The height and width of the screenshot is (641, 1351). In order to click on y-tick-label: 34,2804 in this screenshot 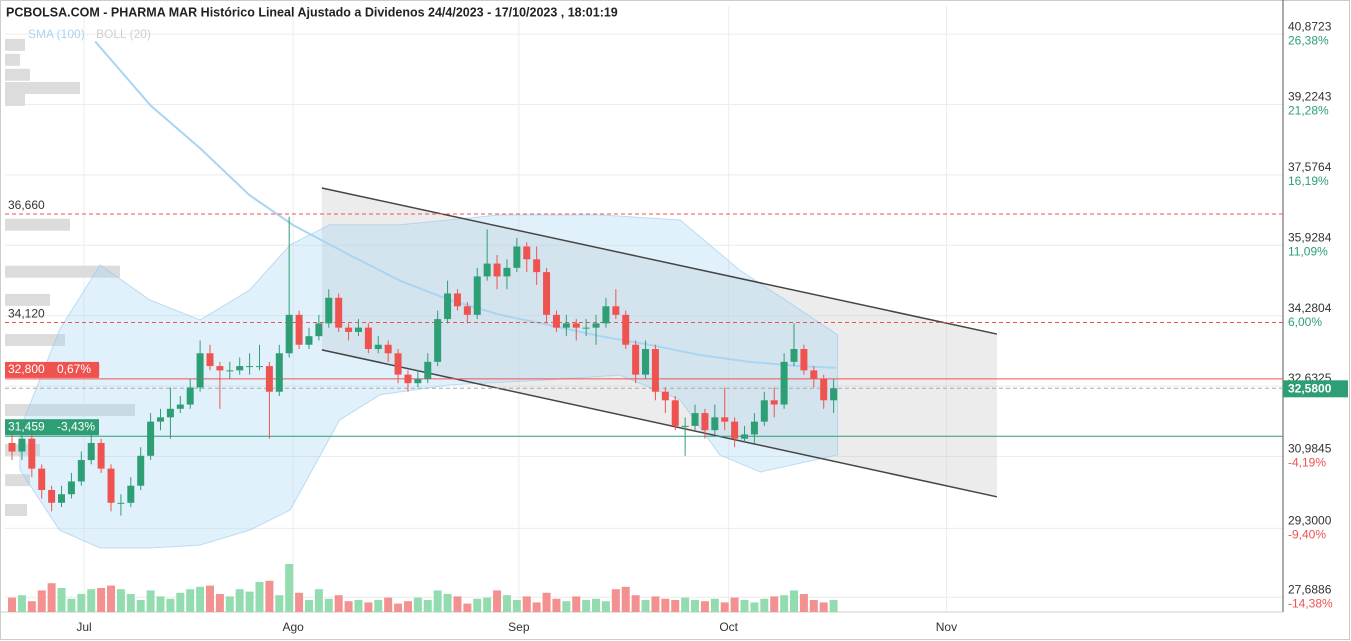, I will do `click(1310, 308)`.